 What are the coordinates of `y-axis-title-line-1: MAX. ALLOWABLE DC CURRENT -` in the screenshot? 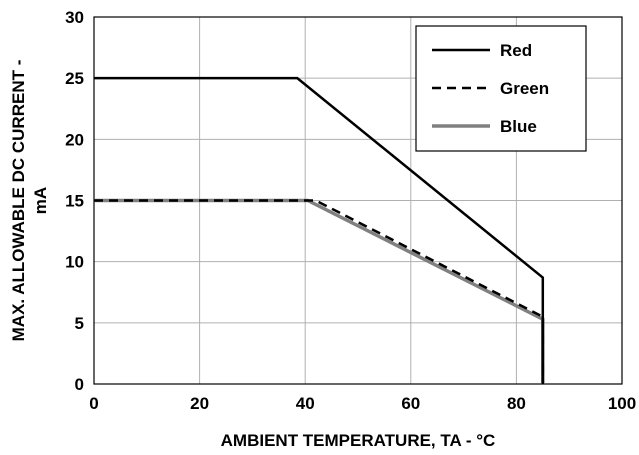 It's located at (18, 201).